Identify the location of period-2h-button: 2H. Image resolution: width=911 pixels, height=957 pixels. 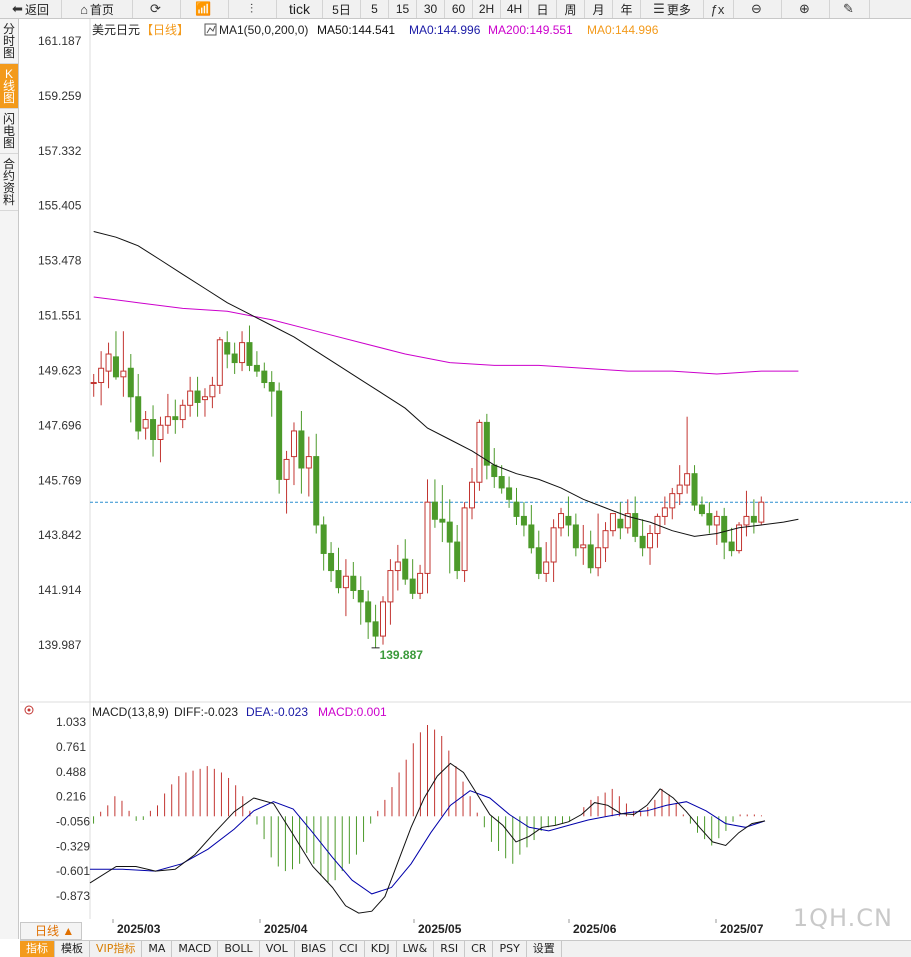
(487, 9).